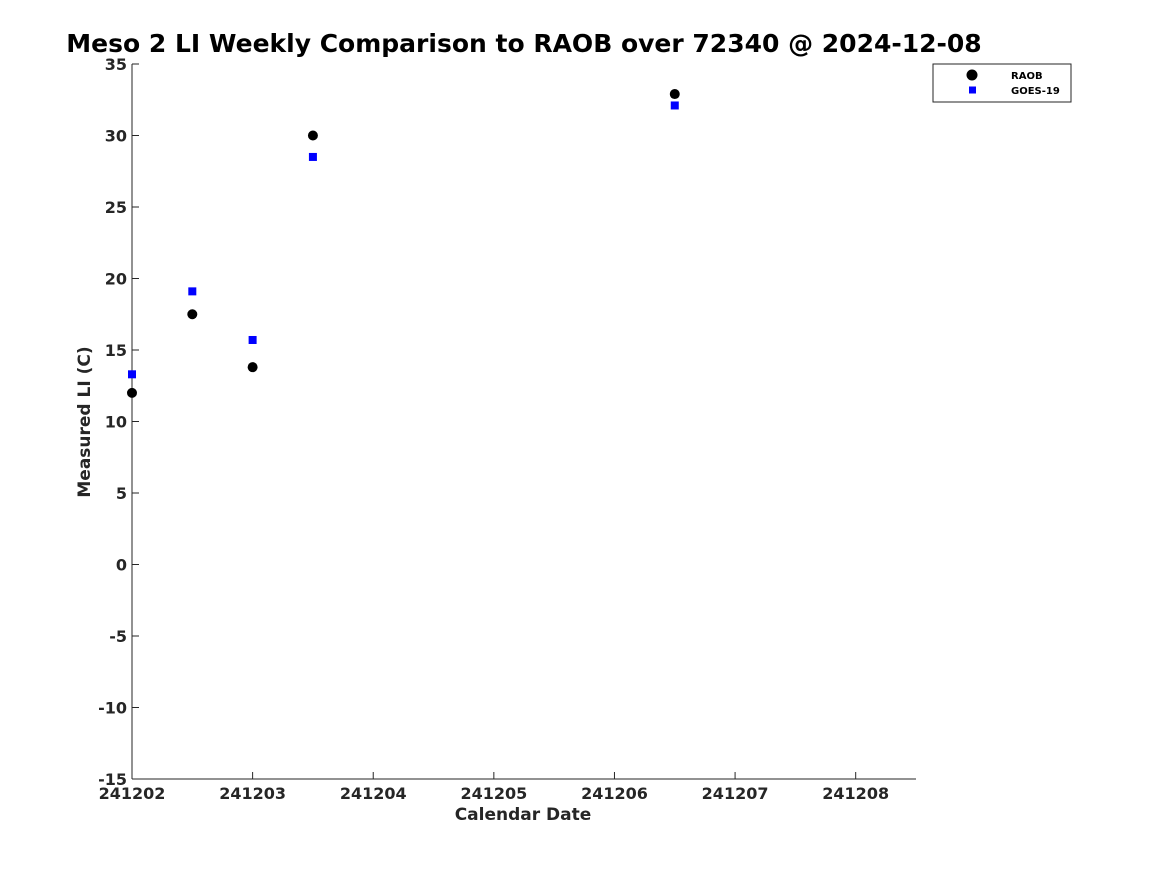 The height and width of the screenshot is (875, 1167). What do you see at coordinates (112, 779) in the screenshot?
I see `y-tick-label: -15` at bounding box center [112, 779].